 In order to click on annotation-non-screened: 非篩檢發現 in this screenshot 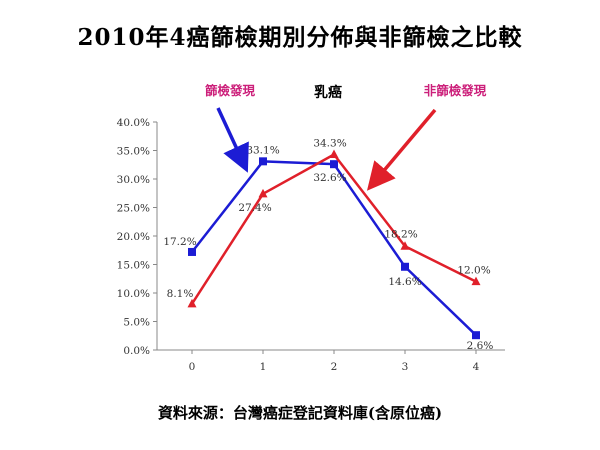, I will do `click(455, 90)`.